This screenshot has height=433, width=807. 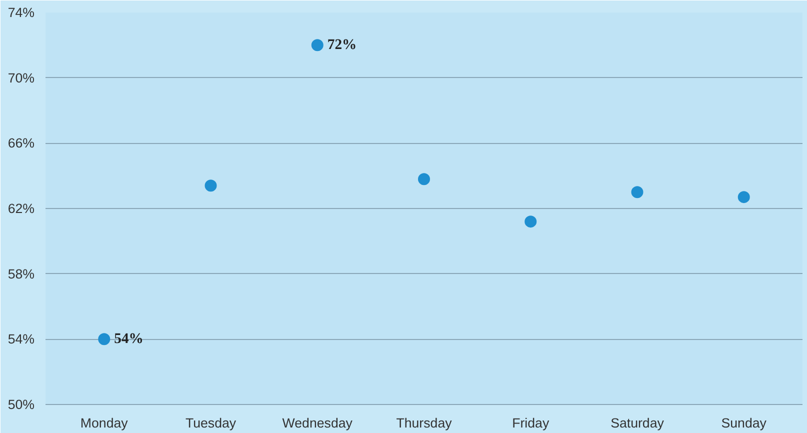 What do you see at coordinates (210, 423) in the screenshot?
I see `x-tick-label: Tuesday` at bounding box center [210, 423].